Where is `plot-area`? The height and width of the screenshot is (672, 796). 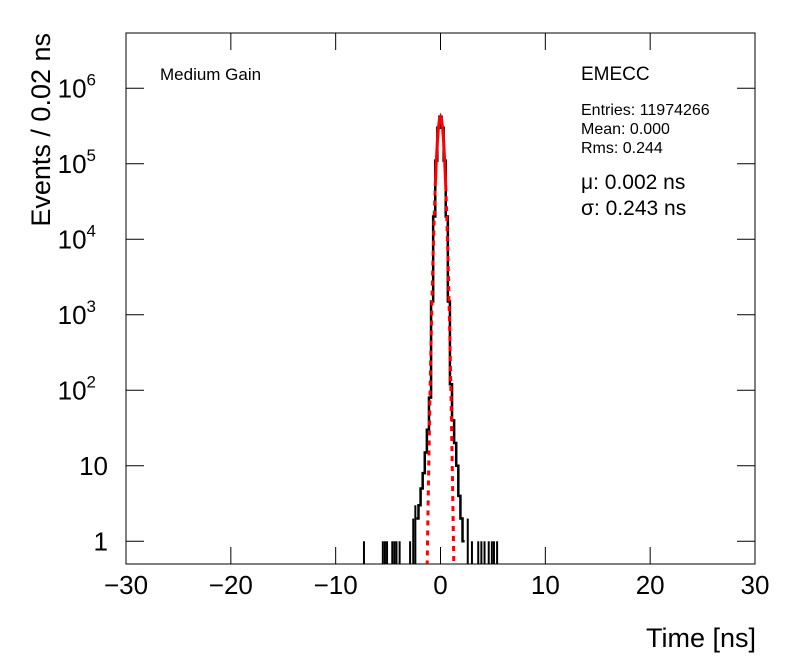
plot-area is located at coordinates (430, 338).